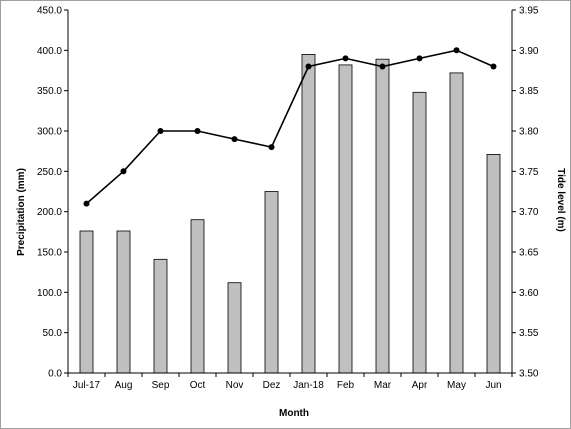  What do you see at coordinates (529, 293) in the screenshot?
I see `right-tick-label: 3.60` at bounding box center [529, 293].